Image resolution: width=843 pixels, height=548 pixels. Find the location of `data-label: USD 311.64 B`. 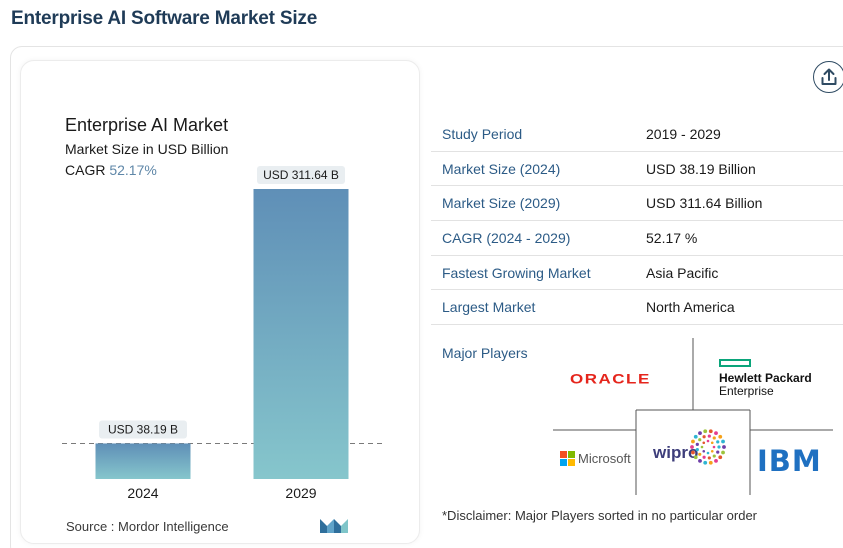

data-label: USD 311.64 B is located at coordinates (301, 175).